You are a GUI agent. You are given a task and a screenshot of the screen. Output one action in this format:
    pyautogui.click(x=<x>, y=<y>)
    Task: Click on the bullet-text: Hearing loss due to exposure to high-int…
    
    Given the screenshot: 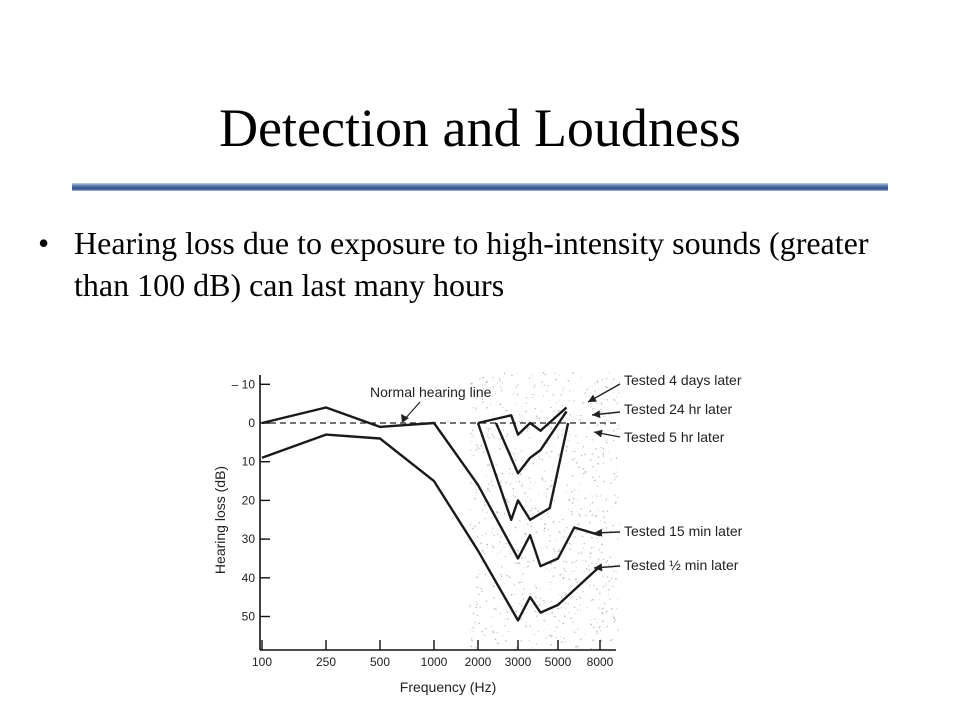 What is the action you would take?
    pyautogui.click(x=471, y=264)
    